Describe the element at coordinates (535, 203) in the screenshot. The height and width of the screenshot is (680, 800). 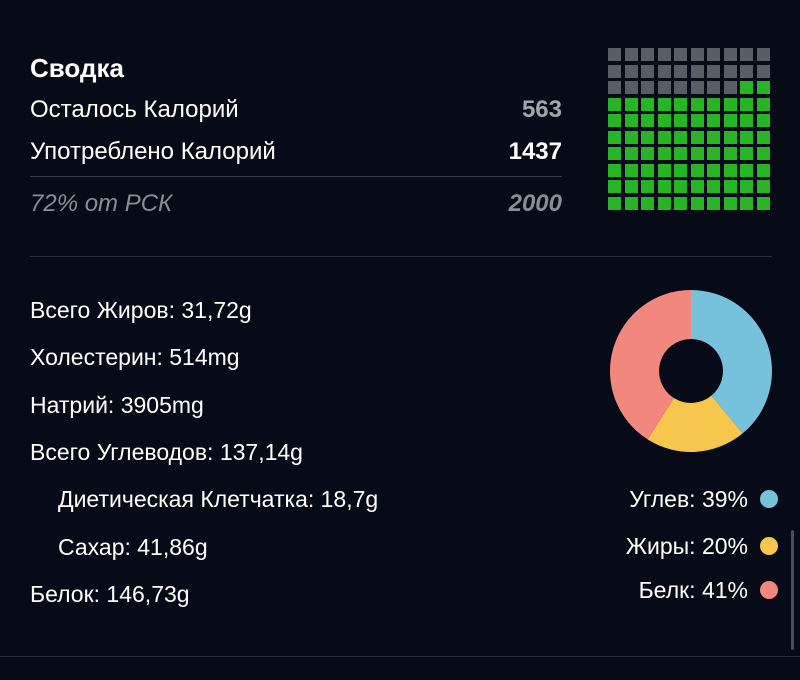
I see `target-calories-value: 2000` at that location.